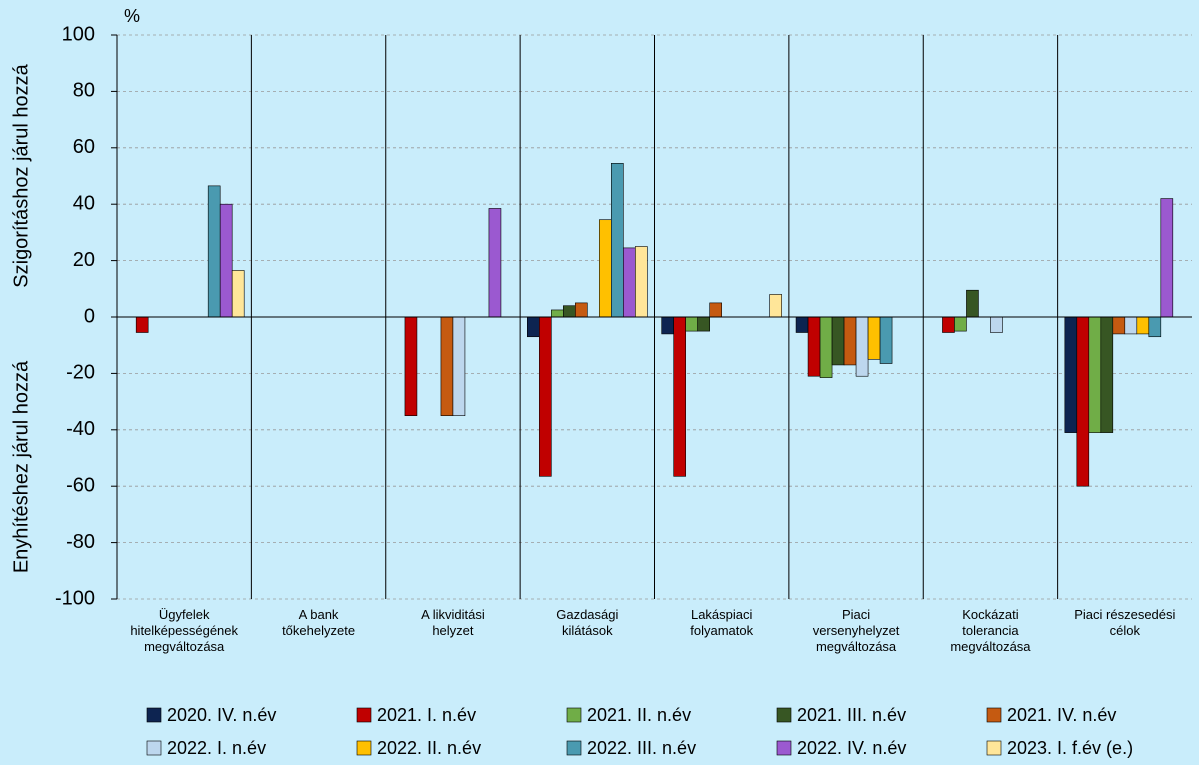 The image size is (1199, 765). Describe the element at coordinates (132, 16) in the screenshot. I see `unit-label: %` at that location.